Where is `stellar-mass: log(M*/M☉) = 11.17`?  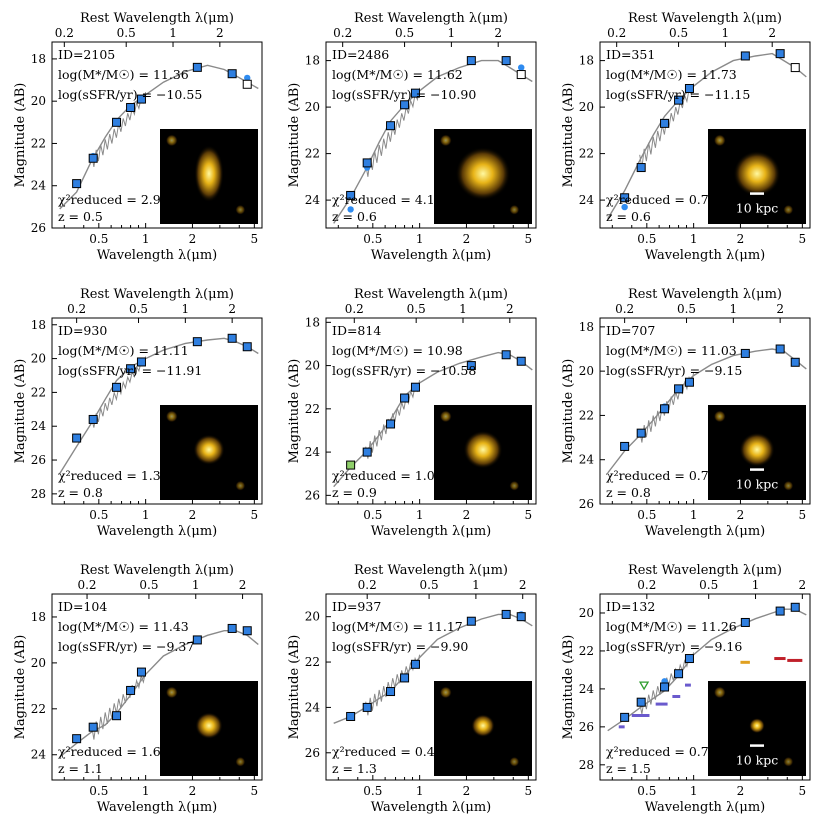 stellar-mass: log(M*/M☉) = 11.17 is located at coordinates (397, 626).